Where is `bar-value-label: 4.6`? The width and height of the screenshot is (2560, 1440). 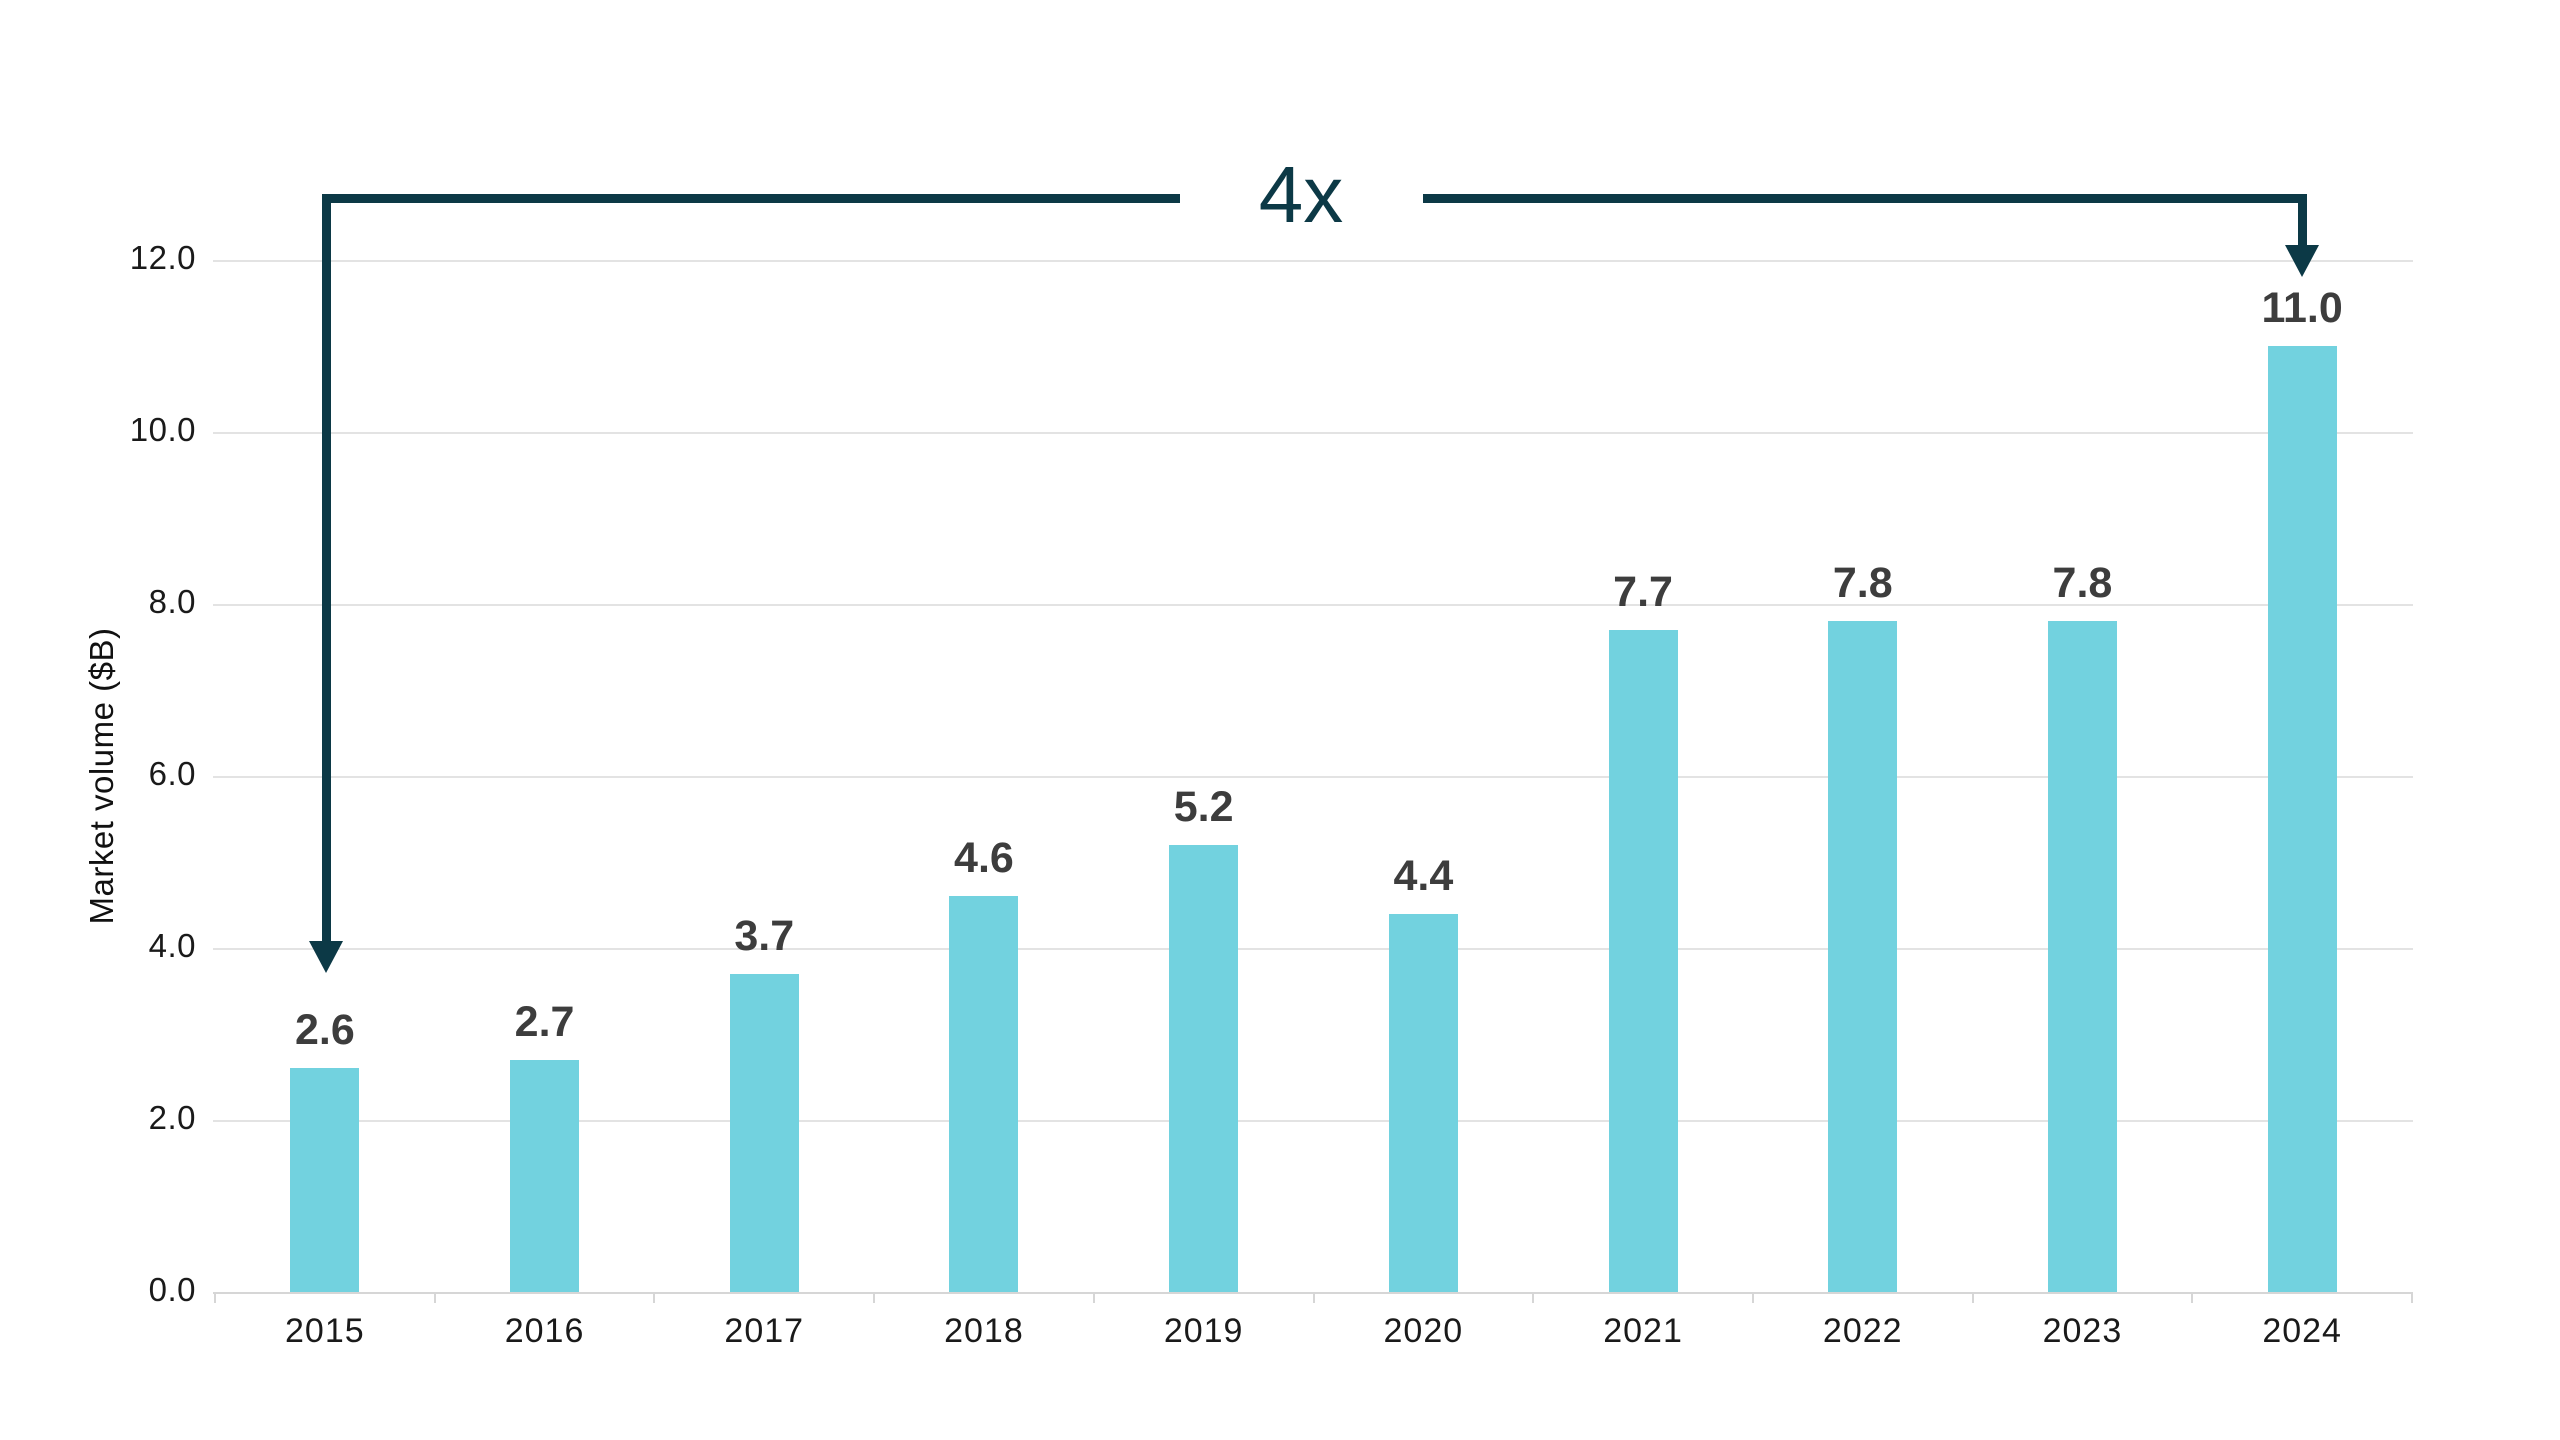
bar-value-label: 4.6 is located at coordinates (984, 858).